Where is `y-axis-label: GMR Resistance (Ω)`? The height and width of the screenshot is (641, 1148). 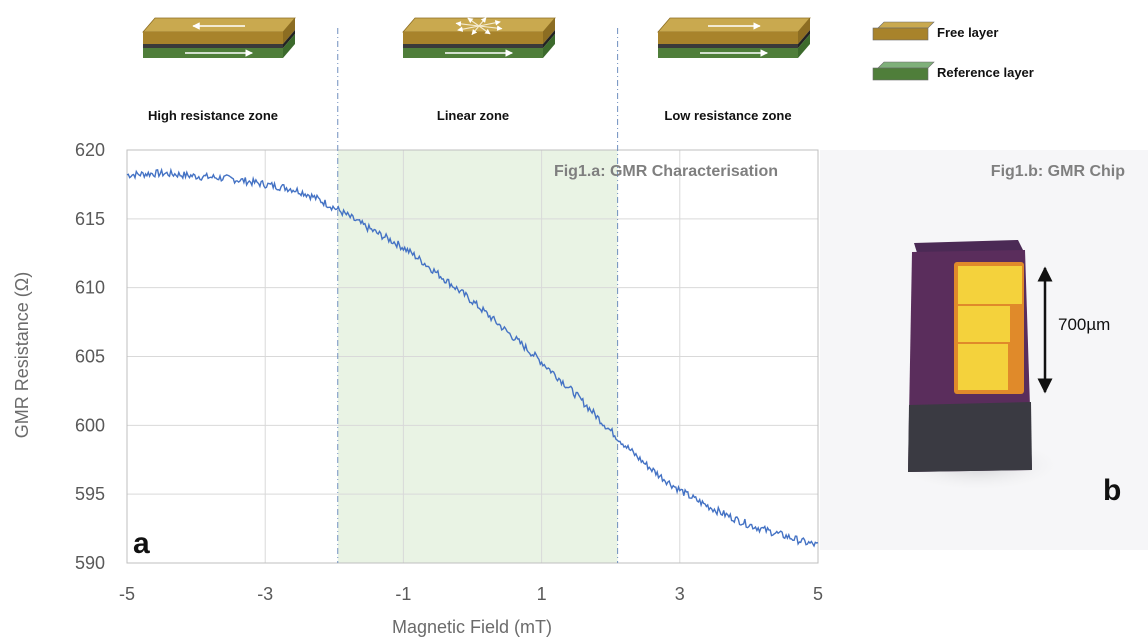 y-axis-label: GMR Resistance (Ω) is located at coordinates (22, 355).